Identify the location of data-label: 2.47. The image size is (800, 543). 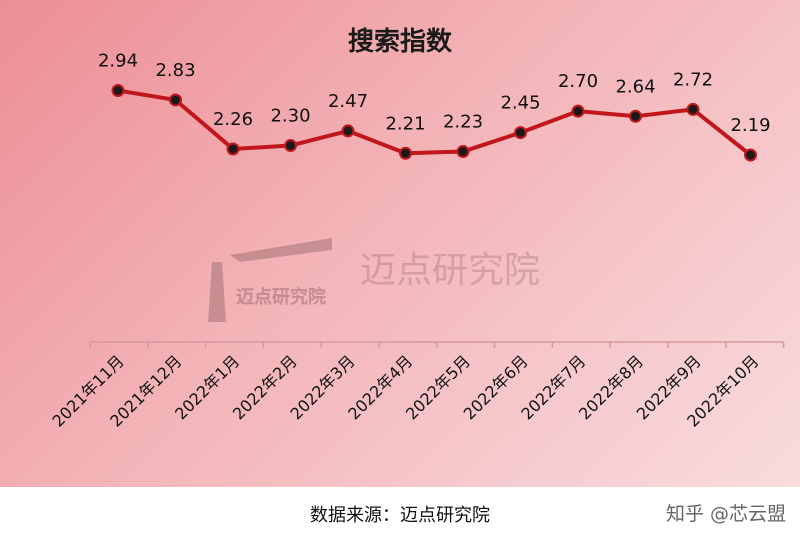
(348, 101).